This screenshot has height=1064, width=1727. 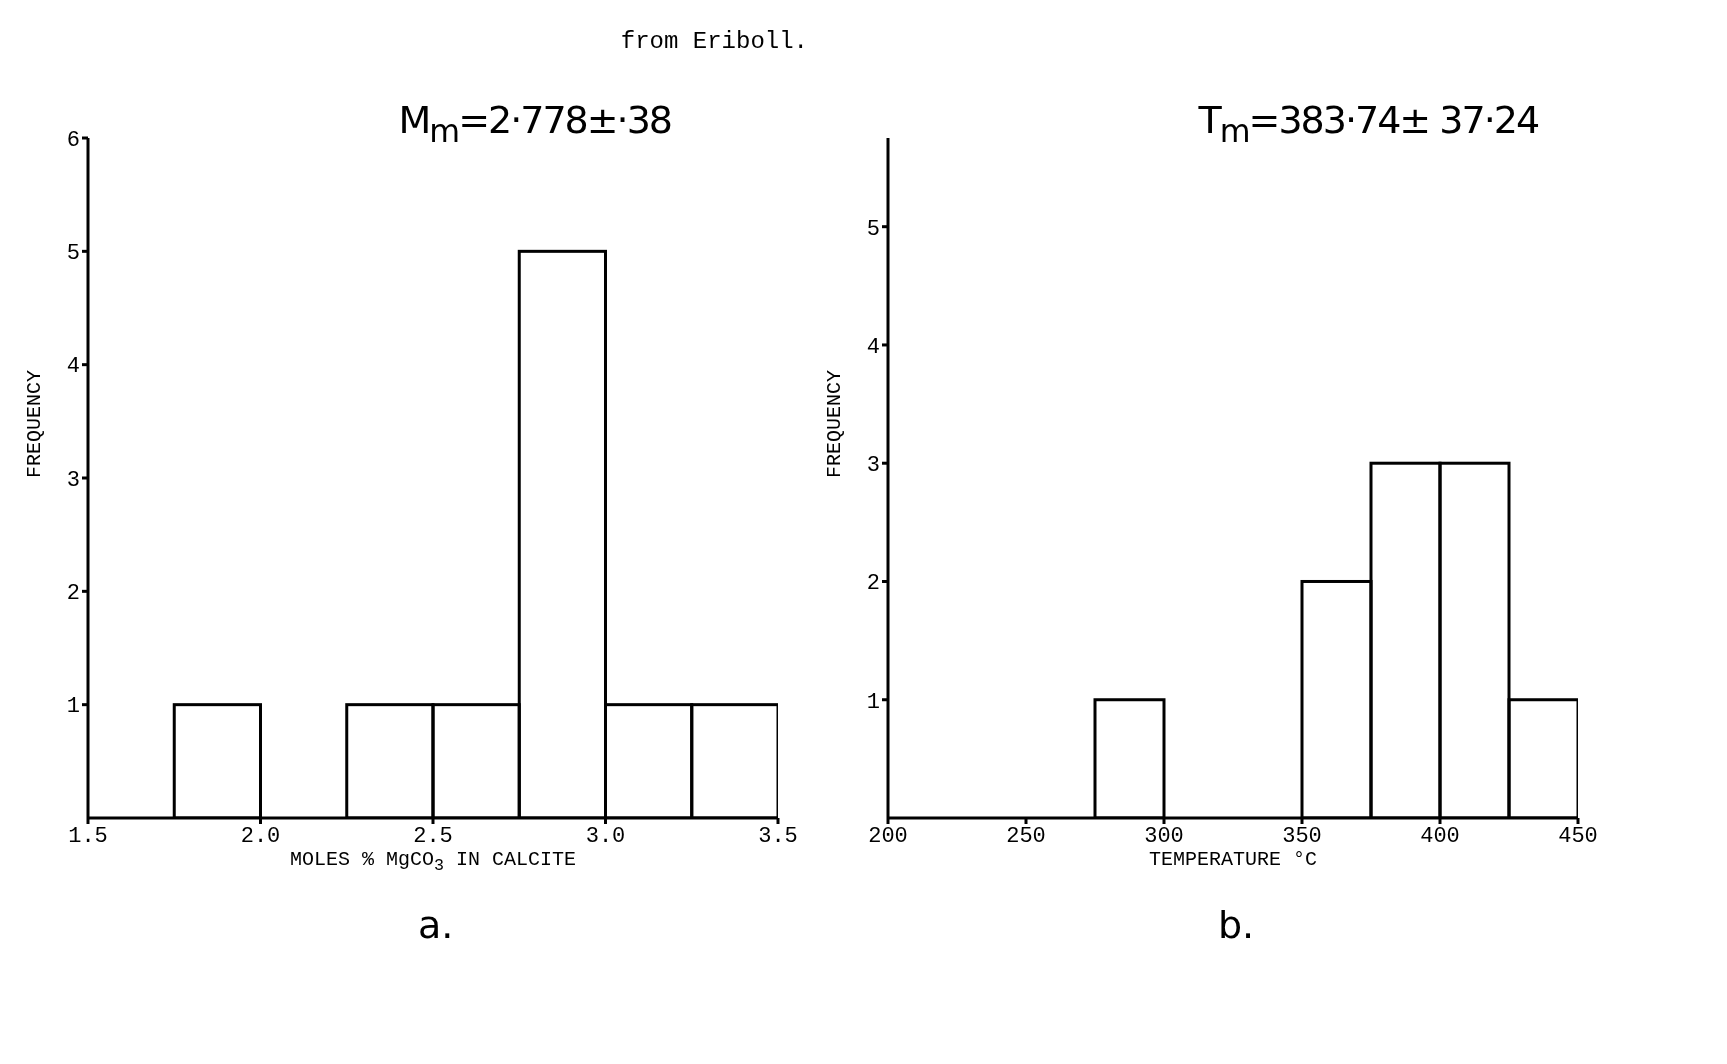 What do you see at coordinates (433, 836) in the screenshot?
I see `x-tick-label: 2.5` at bounding box center [433, 836].